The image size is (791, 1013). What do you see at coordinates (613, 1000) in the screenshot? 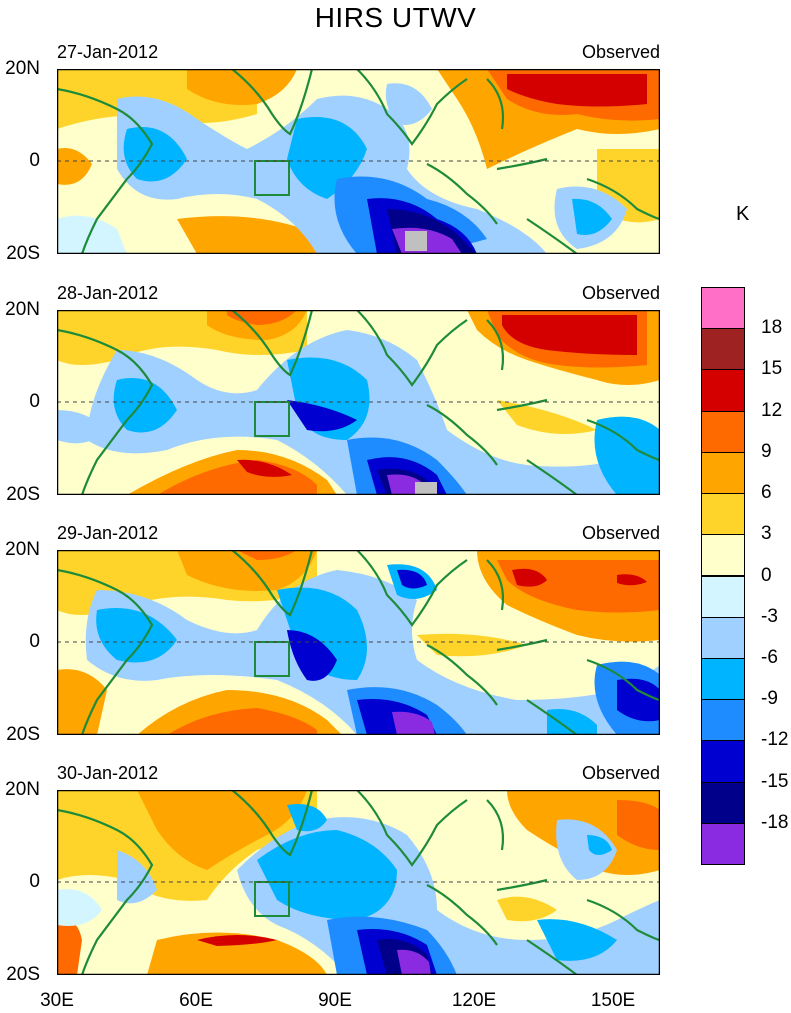
I see `lon-label-150e: 150E` at bounding box center [613, 1000].